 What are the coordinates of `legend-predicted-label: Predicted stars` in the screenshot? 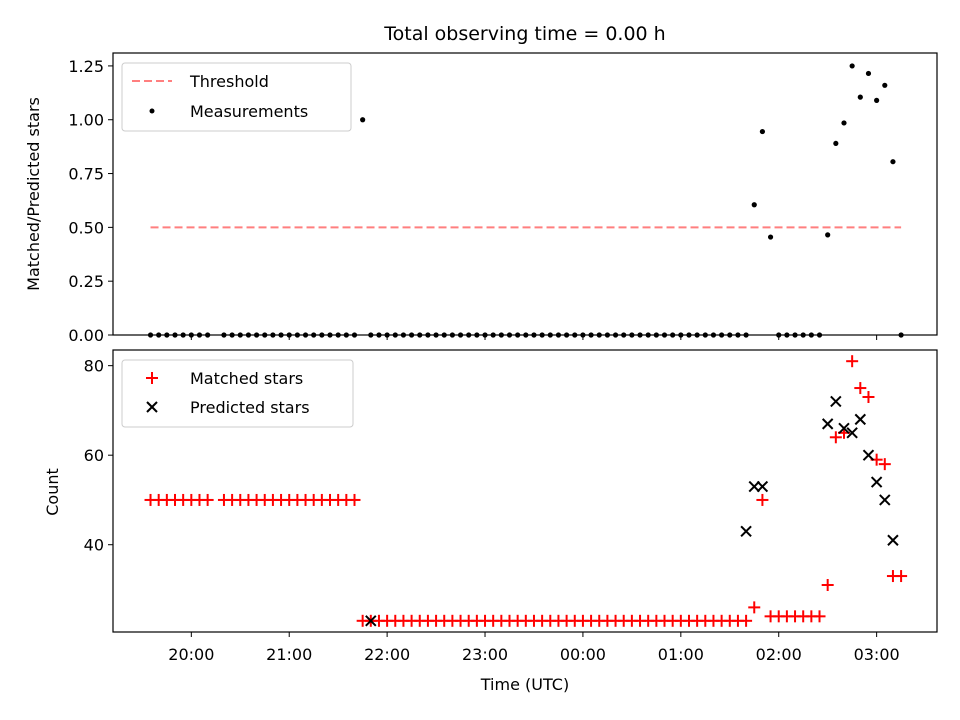 It's located at (250, 407).